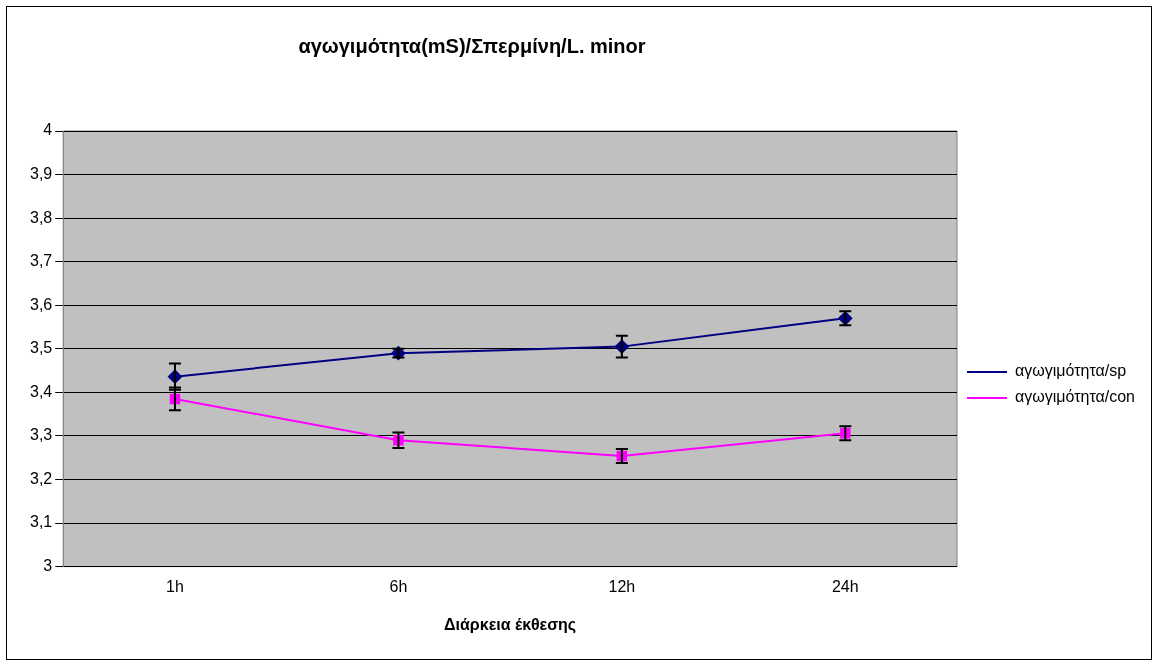  I want to click on x-axis-title: Διάρκεια έκθεσης, so click(510, 624).